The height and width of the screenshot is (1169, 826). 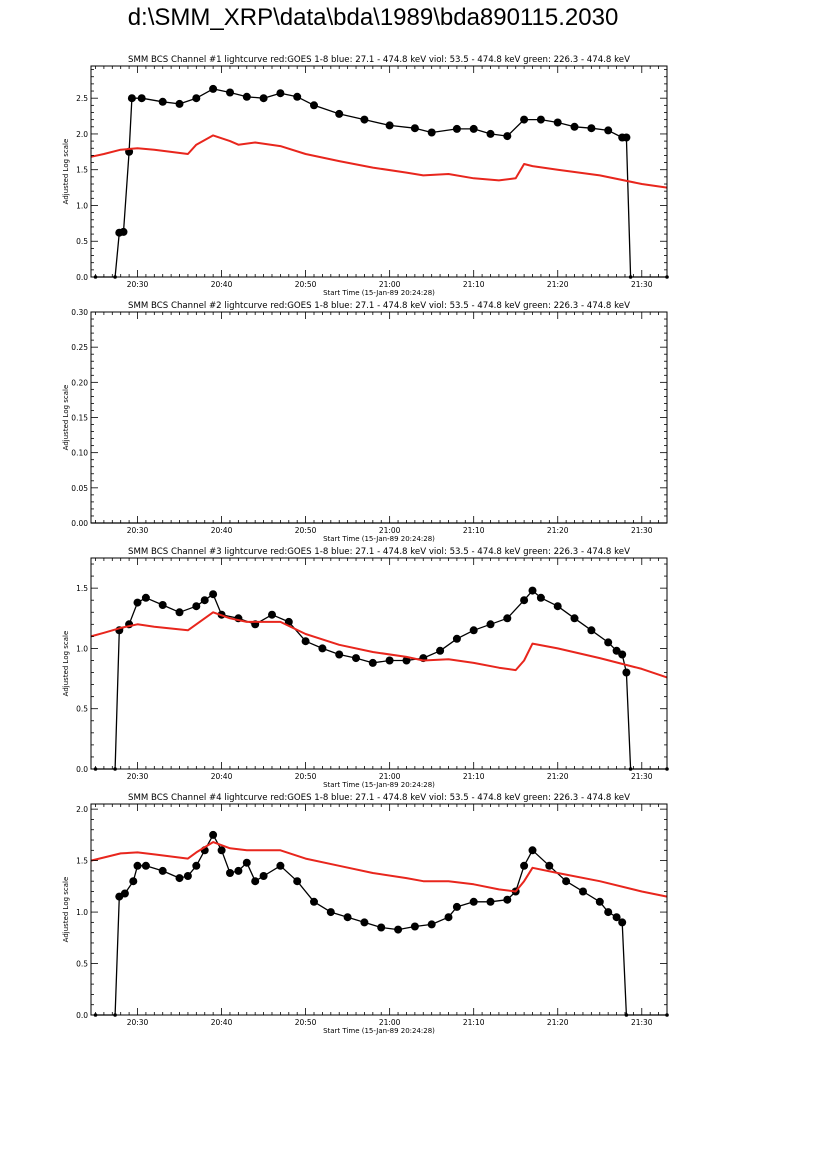 I want to click on y-tick-label: 2.5, so click(x=82, y=98).